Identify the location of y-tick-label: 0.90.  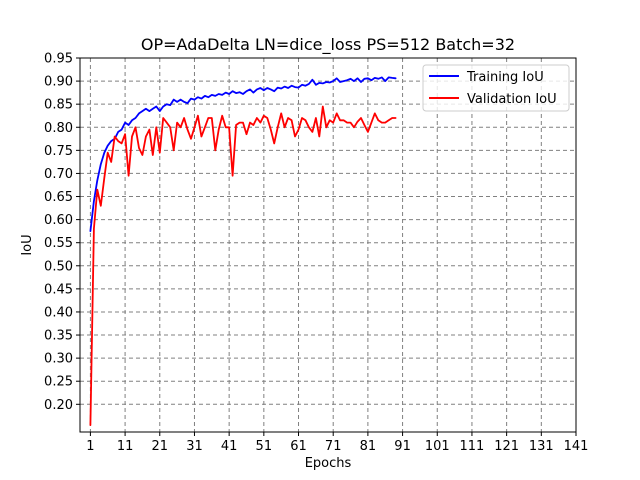
(58, 82).